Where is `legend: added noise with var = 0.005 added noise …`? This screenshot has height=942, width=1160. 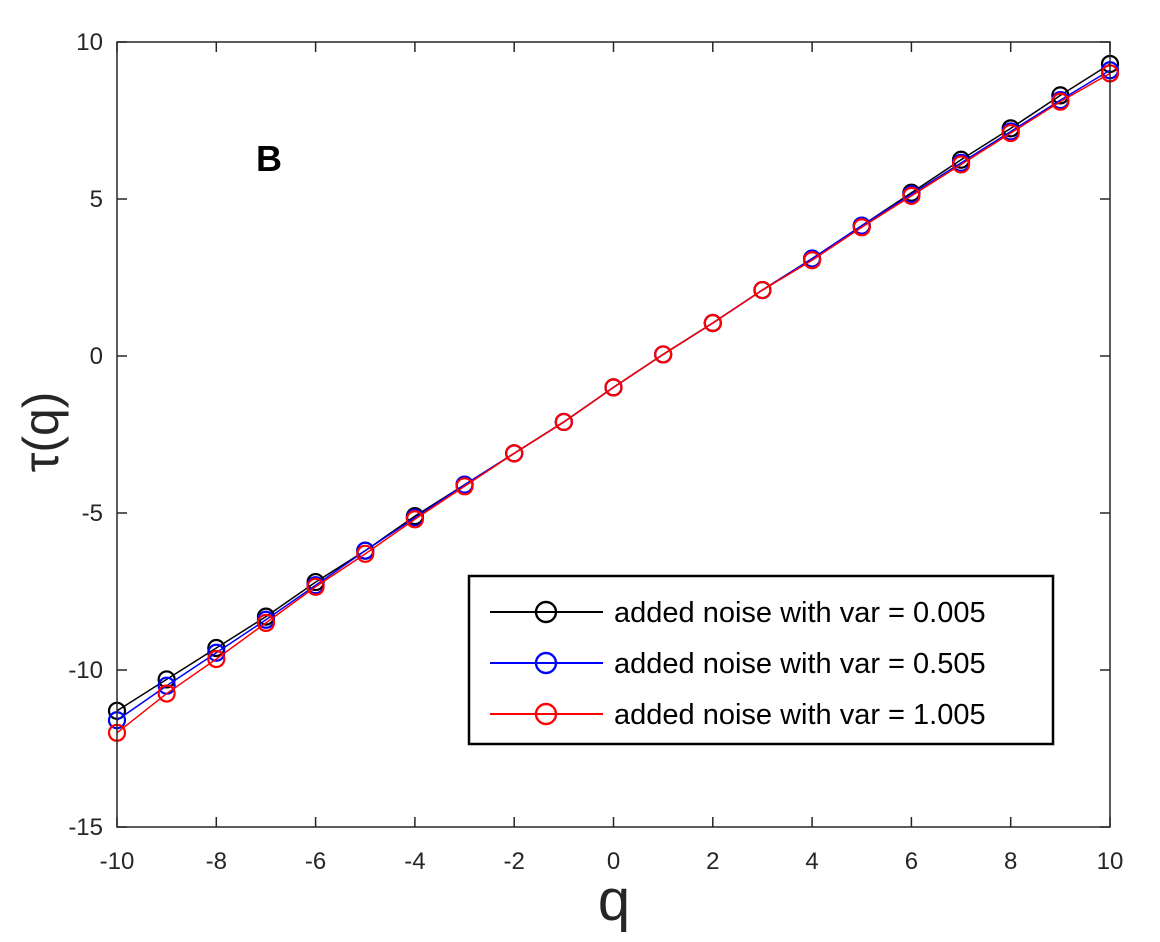 legend: added noise with var = 0.005 added noise … is located at coordinates (761, 660).